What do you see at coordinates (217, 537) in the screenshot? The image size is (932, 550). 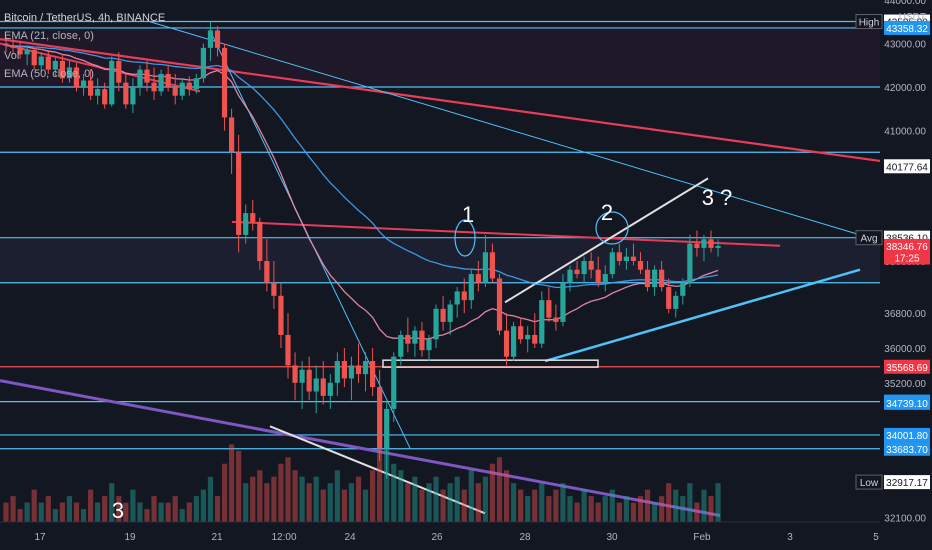 I see `x-tick-label: 21` at bounding box center [217, 537].